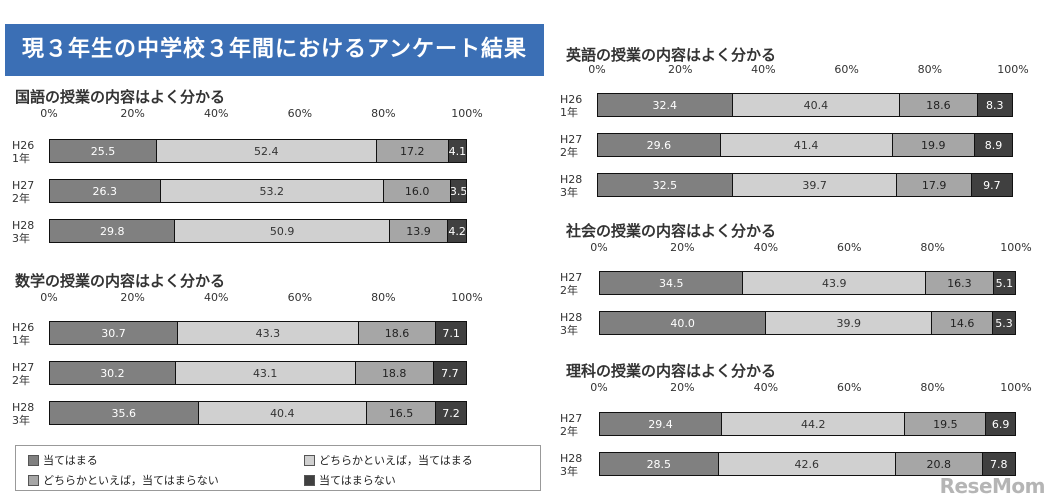 This screenshot has height=502, width=1055. What do you see at coordinates (939, 105) in the screenshot?
I see `bar-segment: 18.6` at bounding box center [939, 105].